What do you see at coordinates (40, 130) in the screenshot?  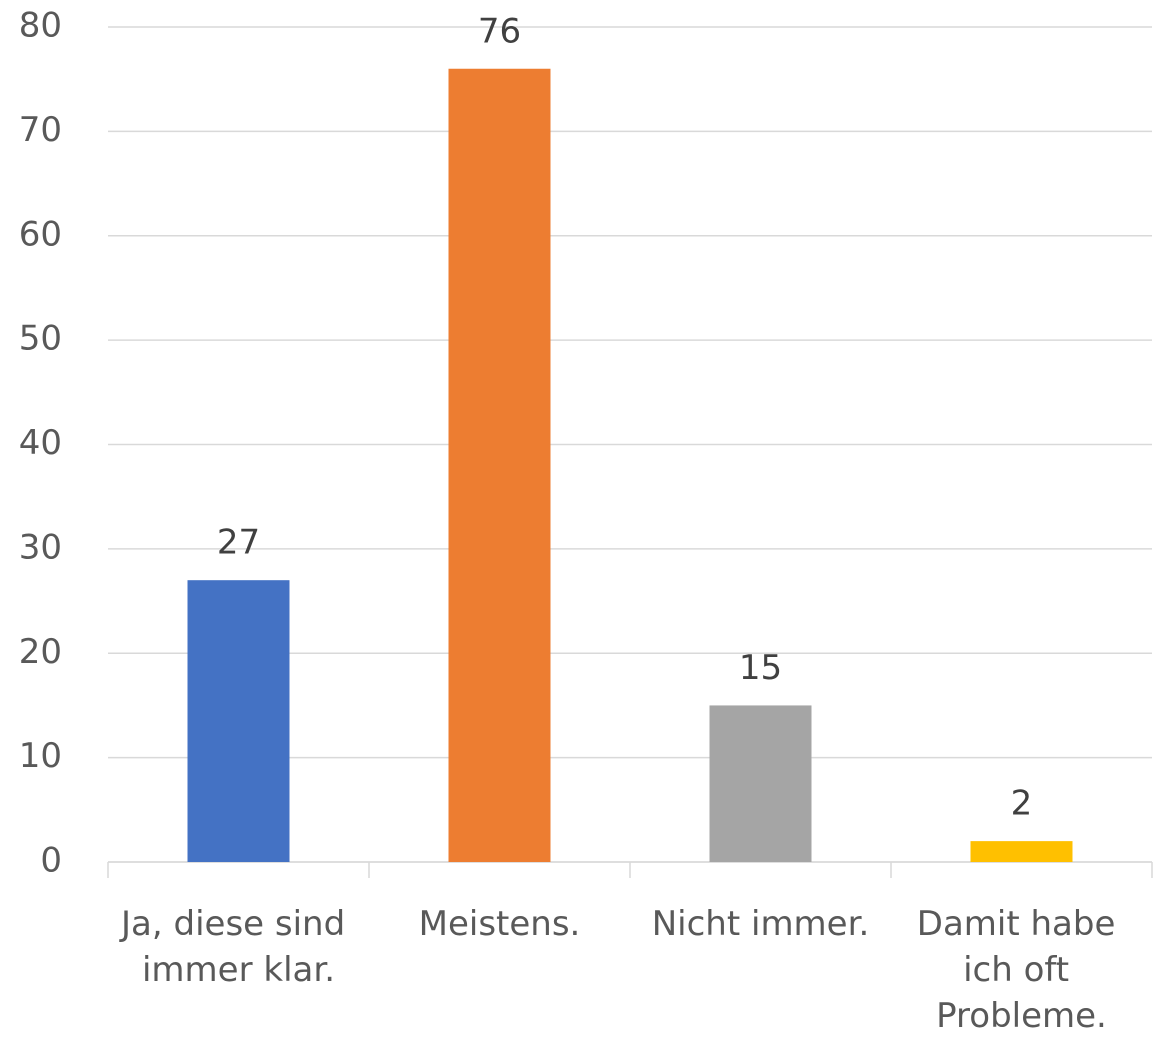 I see `y-tick-label: 70` at bounding box center [40, 130].